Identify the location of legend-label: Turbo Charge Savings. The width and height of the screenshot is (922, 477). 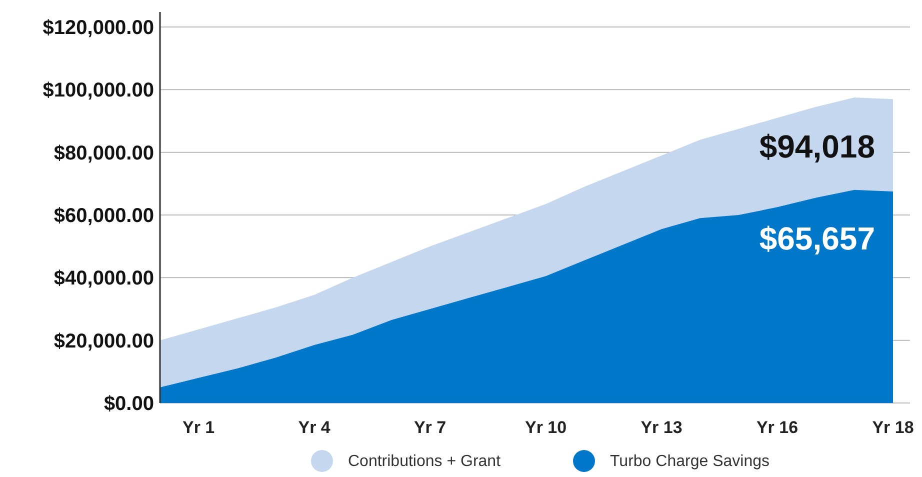
(690, 461).